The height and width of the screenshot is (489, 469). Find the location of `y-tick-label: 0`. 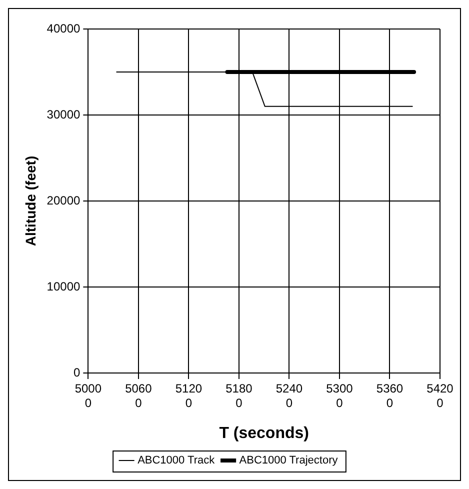

y-tick-label: 0 is located at coordinates (76, 372).